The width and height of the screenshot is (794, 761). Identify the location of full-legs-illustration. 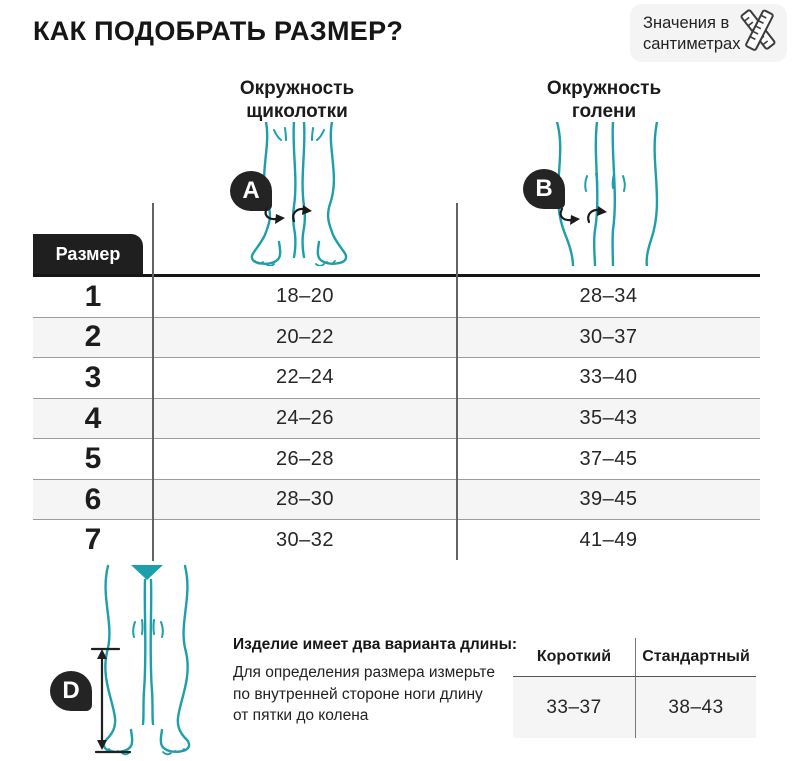
(127, 657).